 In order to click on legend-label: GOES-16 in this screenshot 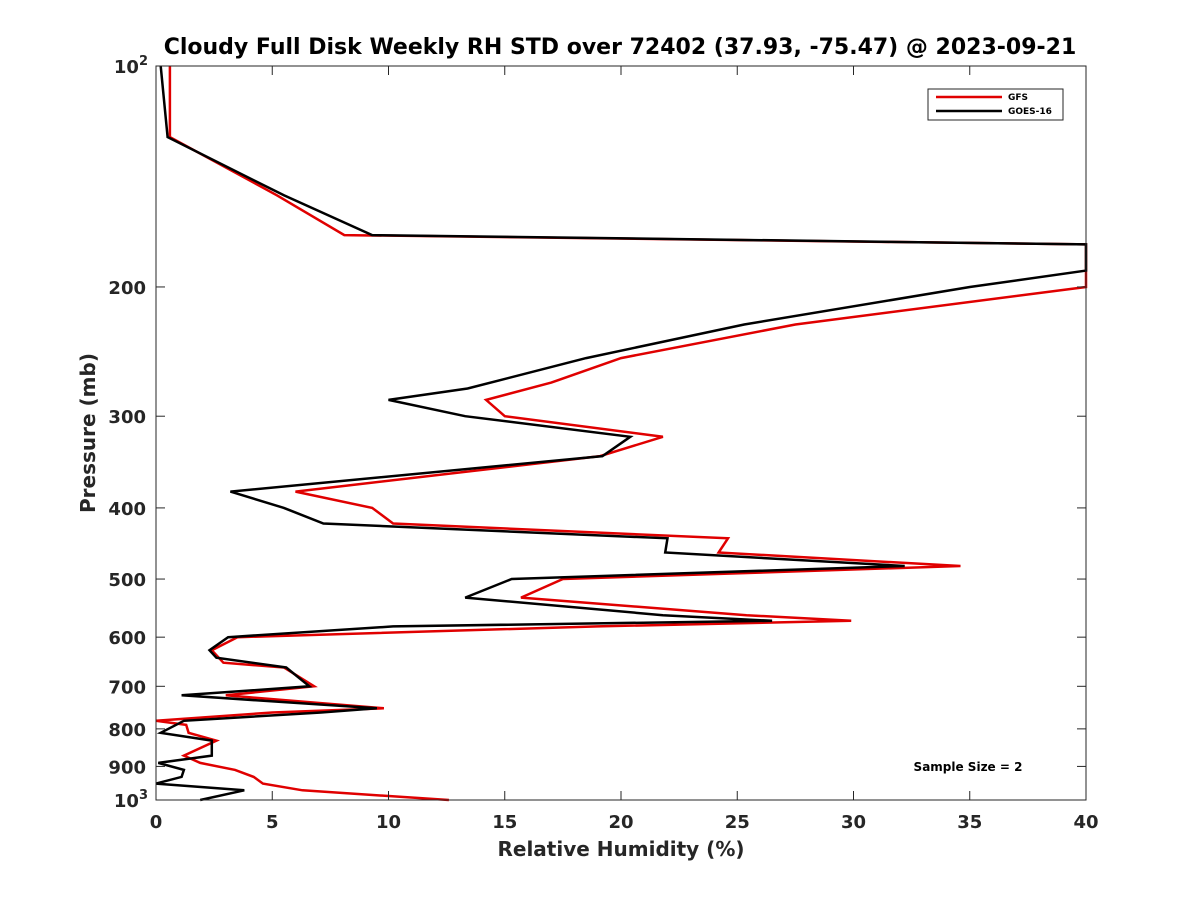, I will do `click(1030, 112)`.